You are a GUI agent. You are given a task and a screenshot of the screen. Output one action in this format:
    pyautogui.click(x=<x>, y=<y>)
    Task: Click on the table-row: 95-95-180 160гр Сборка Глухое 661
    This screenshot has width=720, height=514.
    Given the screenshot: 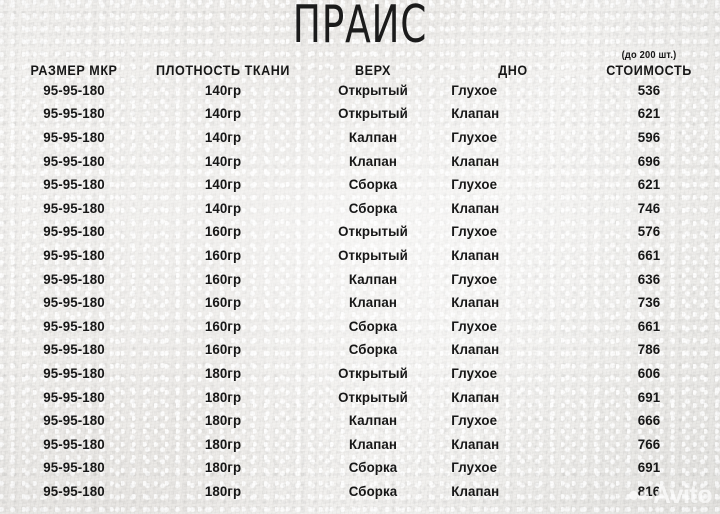 What is the action you would take?
    pyautogui.click(x=360, y=326)
    